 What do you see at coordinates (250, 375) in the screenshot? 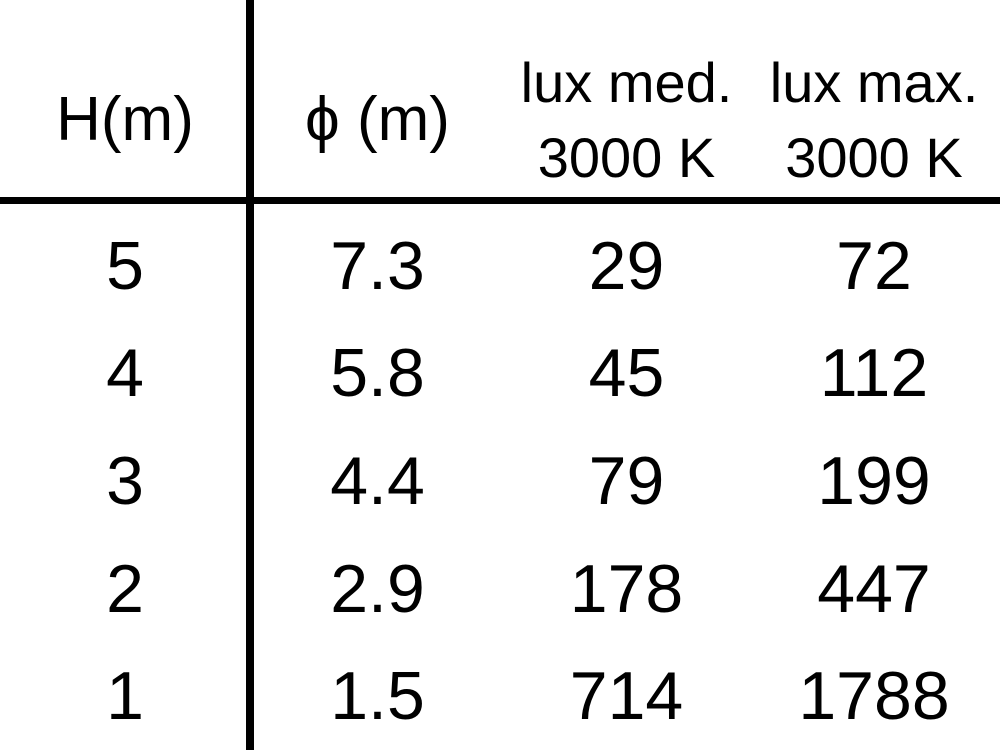
I see `vertical-rule` at bounding box center [250, 375].